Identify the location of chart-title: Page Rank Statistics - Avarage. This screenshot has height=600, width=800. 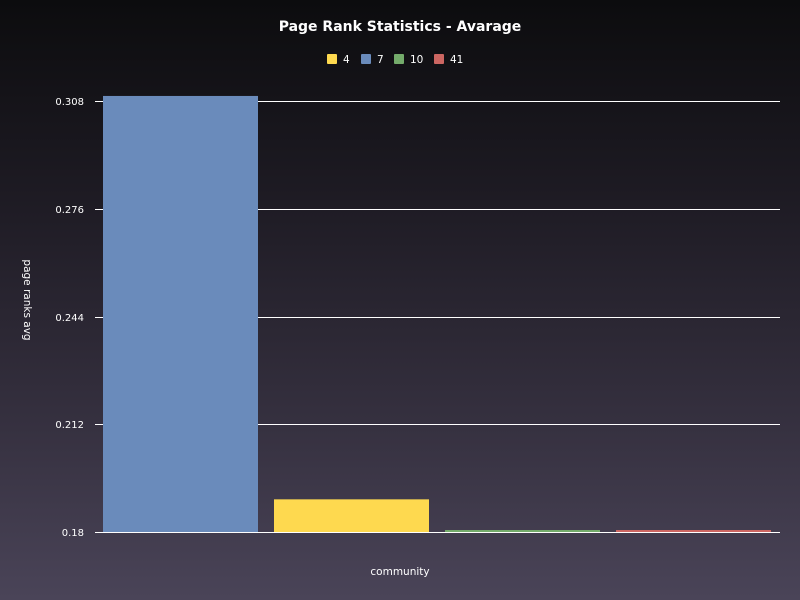
(400, 27).